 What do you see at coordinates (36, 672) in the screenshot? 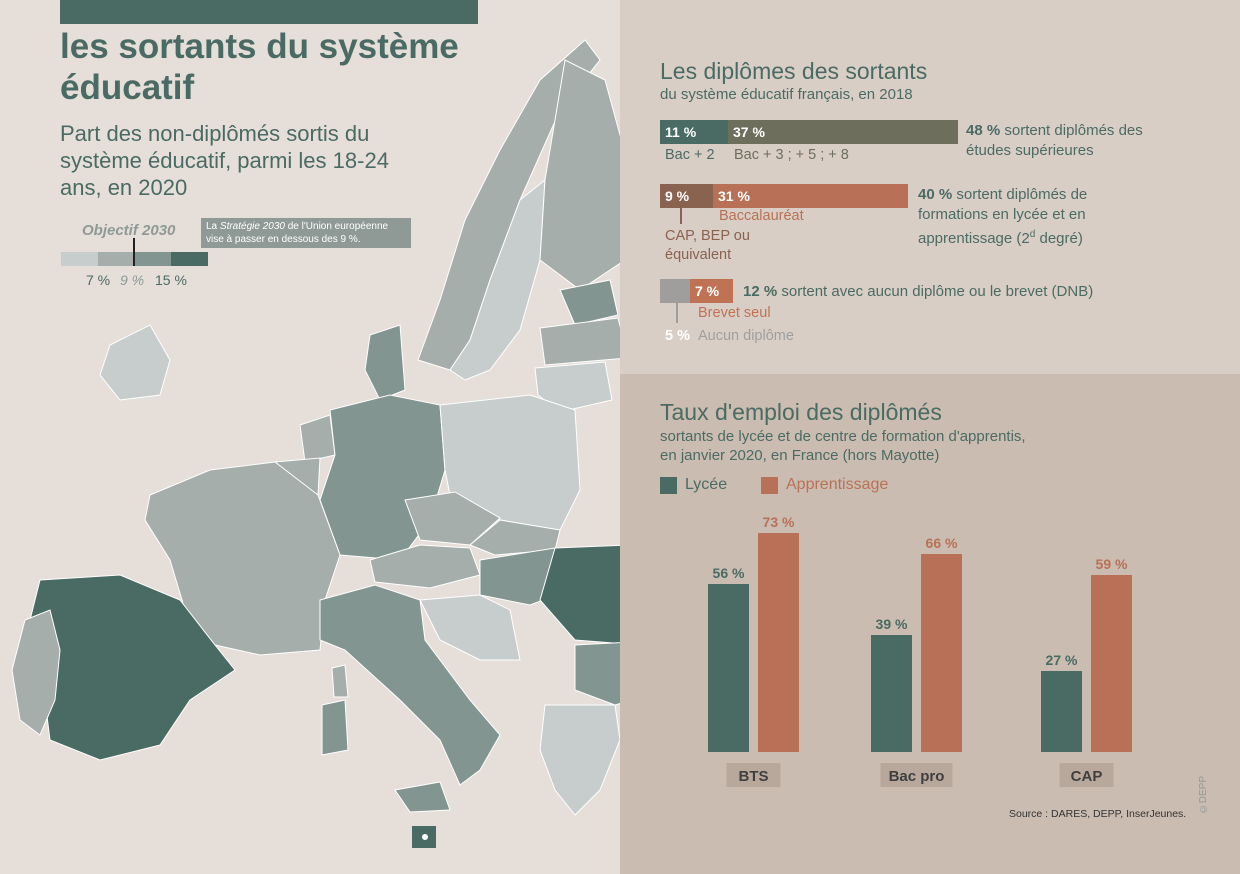
I see `map-portugal` at bounding box center [36, 672].